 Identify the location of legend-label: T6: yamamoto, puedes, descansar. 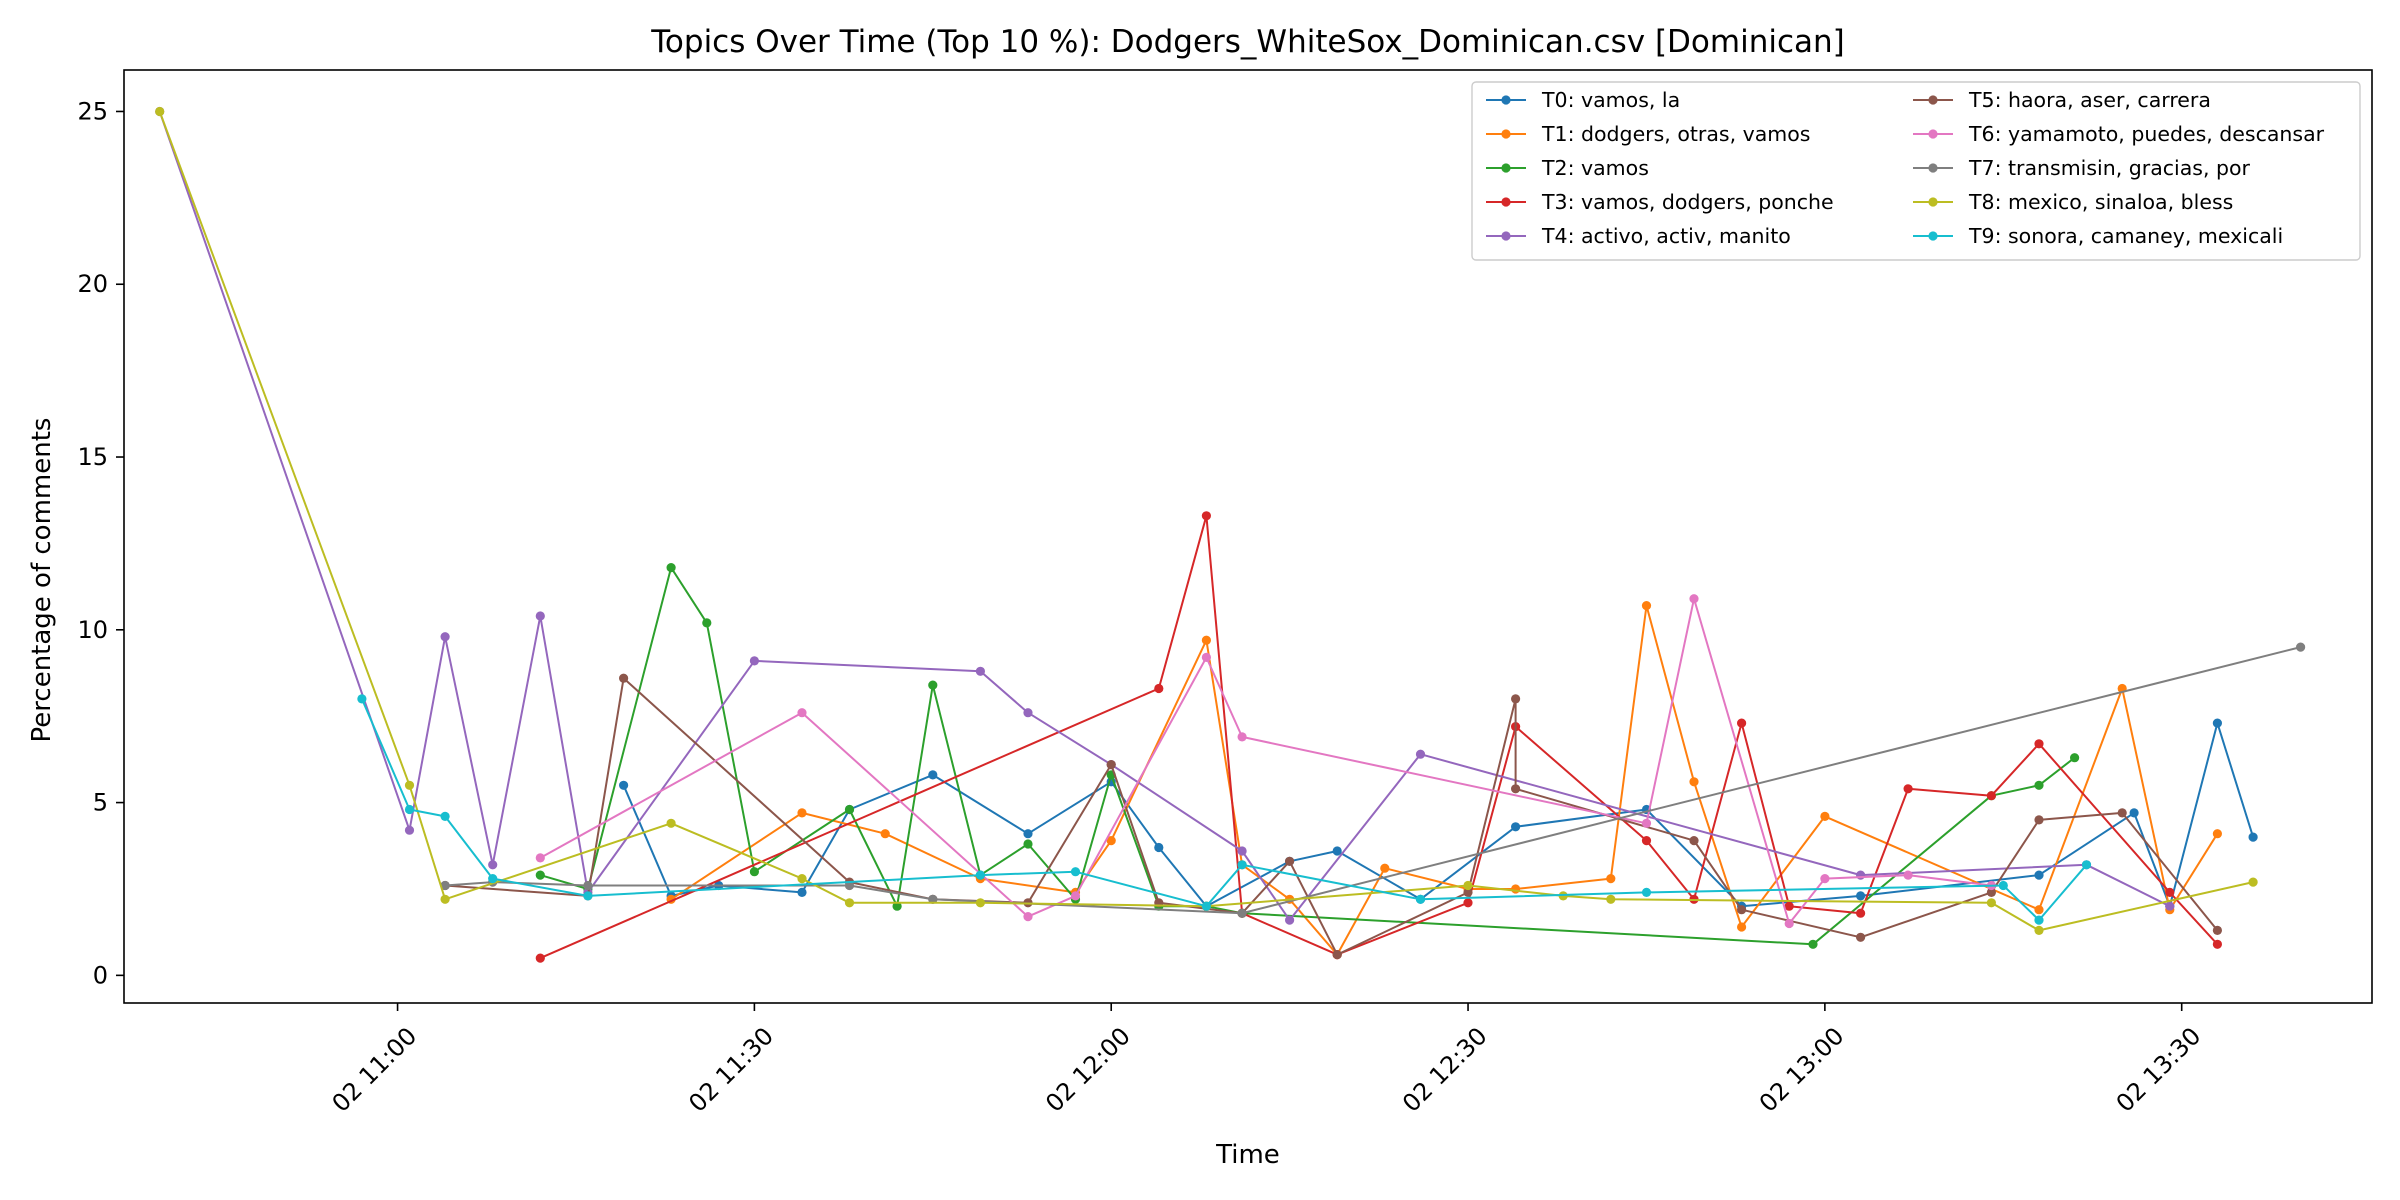
(2146, 134).